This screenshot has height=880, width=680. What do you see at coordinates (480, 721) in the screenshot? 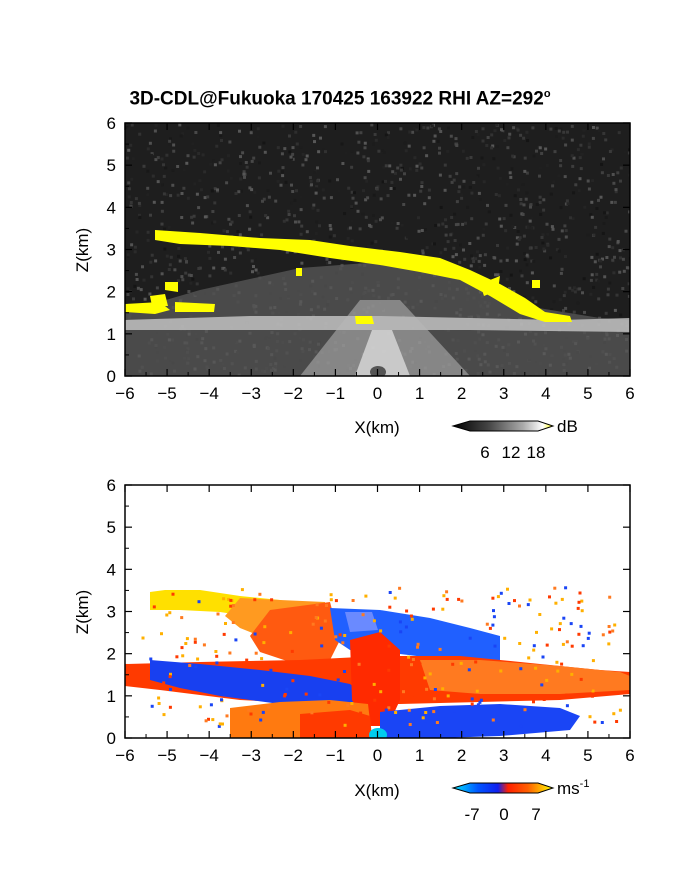
I see `vel-low-blue` at bounding box center [480, 721].